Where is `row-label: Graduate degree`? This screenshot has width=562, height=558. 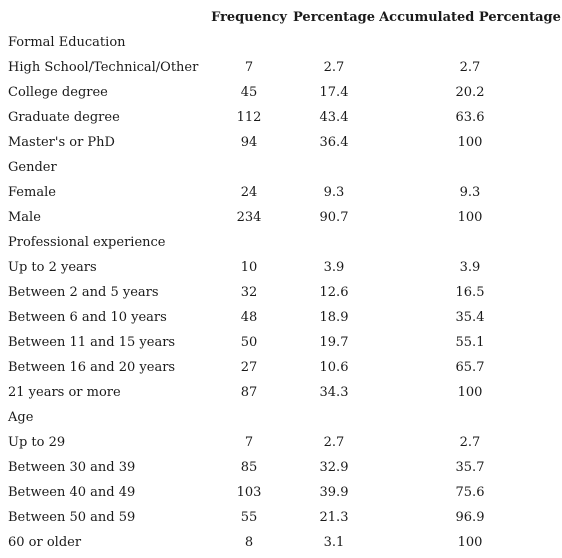
row-label: Graduate degree is located at coordinates (64, 117).